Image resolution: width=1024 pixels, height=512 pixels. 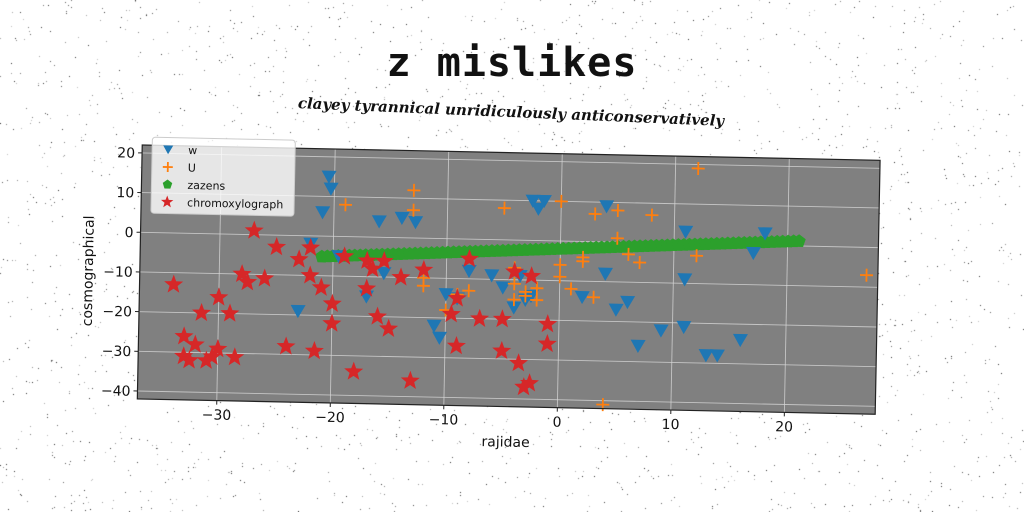 What do you see at coordinates (330, 418) in the screenshot?
I see `x-tick-label: −20` at bounding box center [330, 418].